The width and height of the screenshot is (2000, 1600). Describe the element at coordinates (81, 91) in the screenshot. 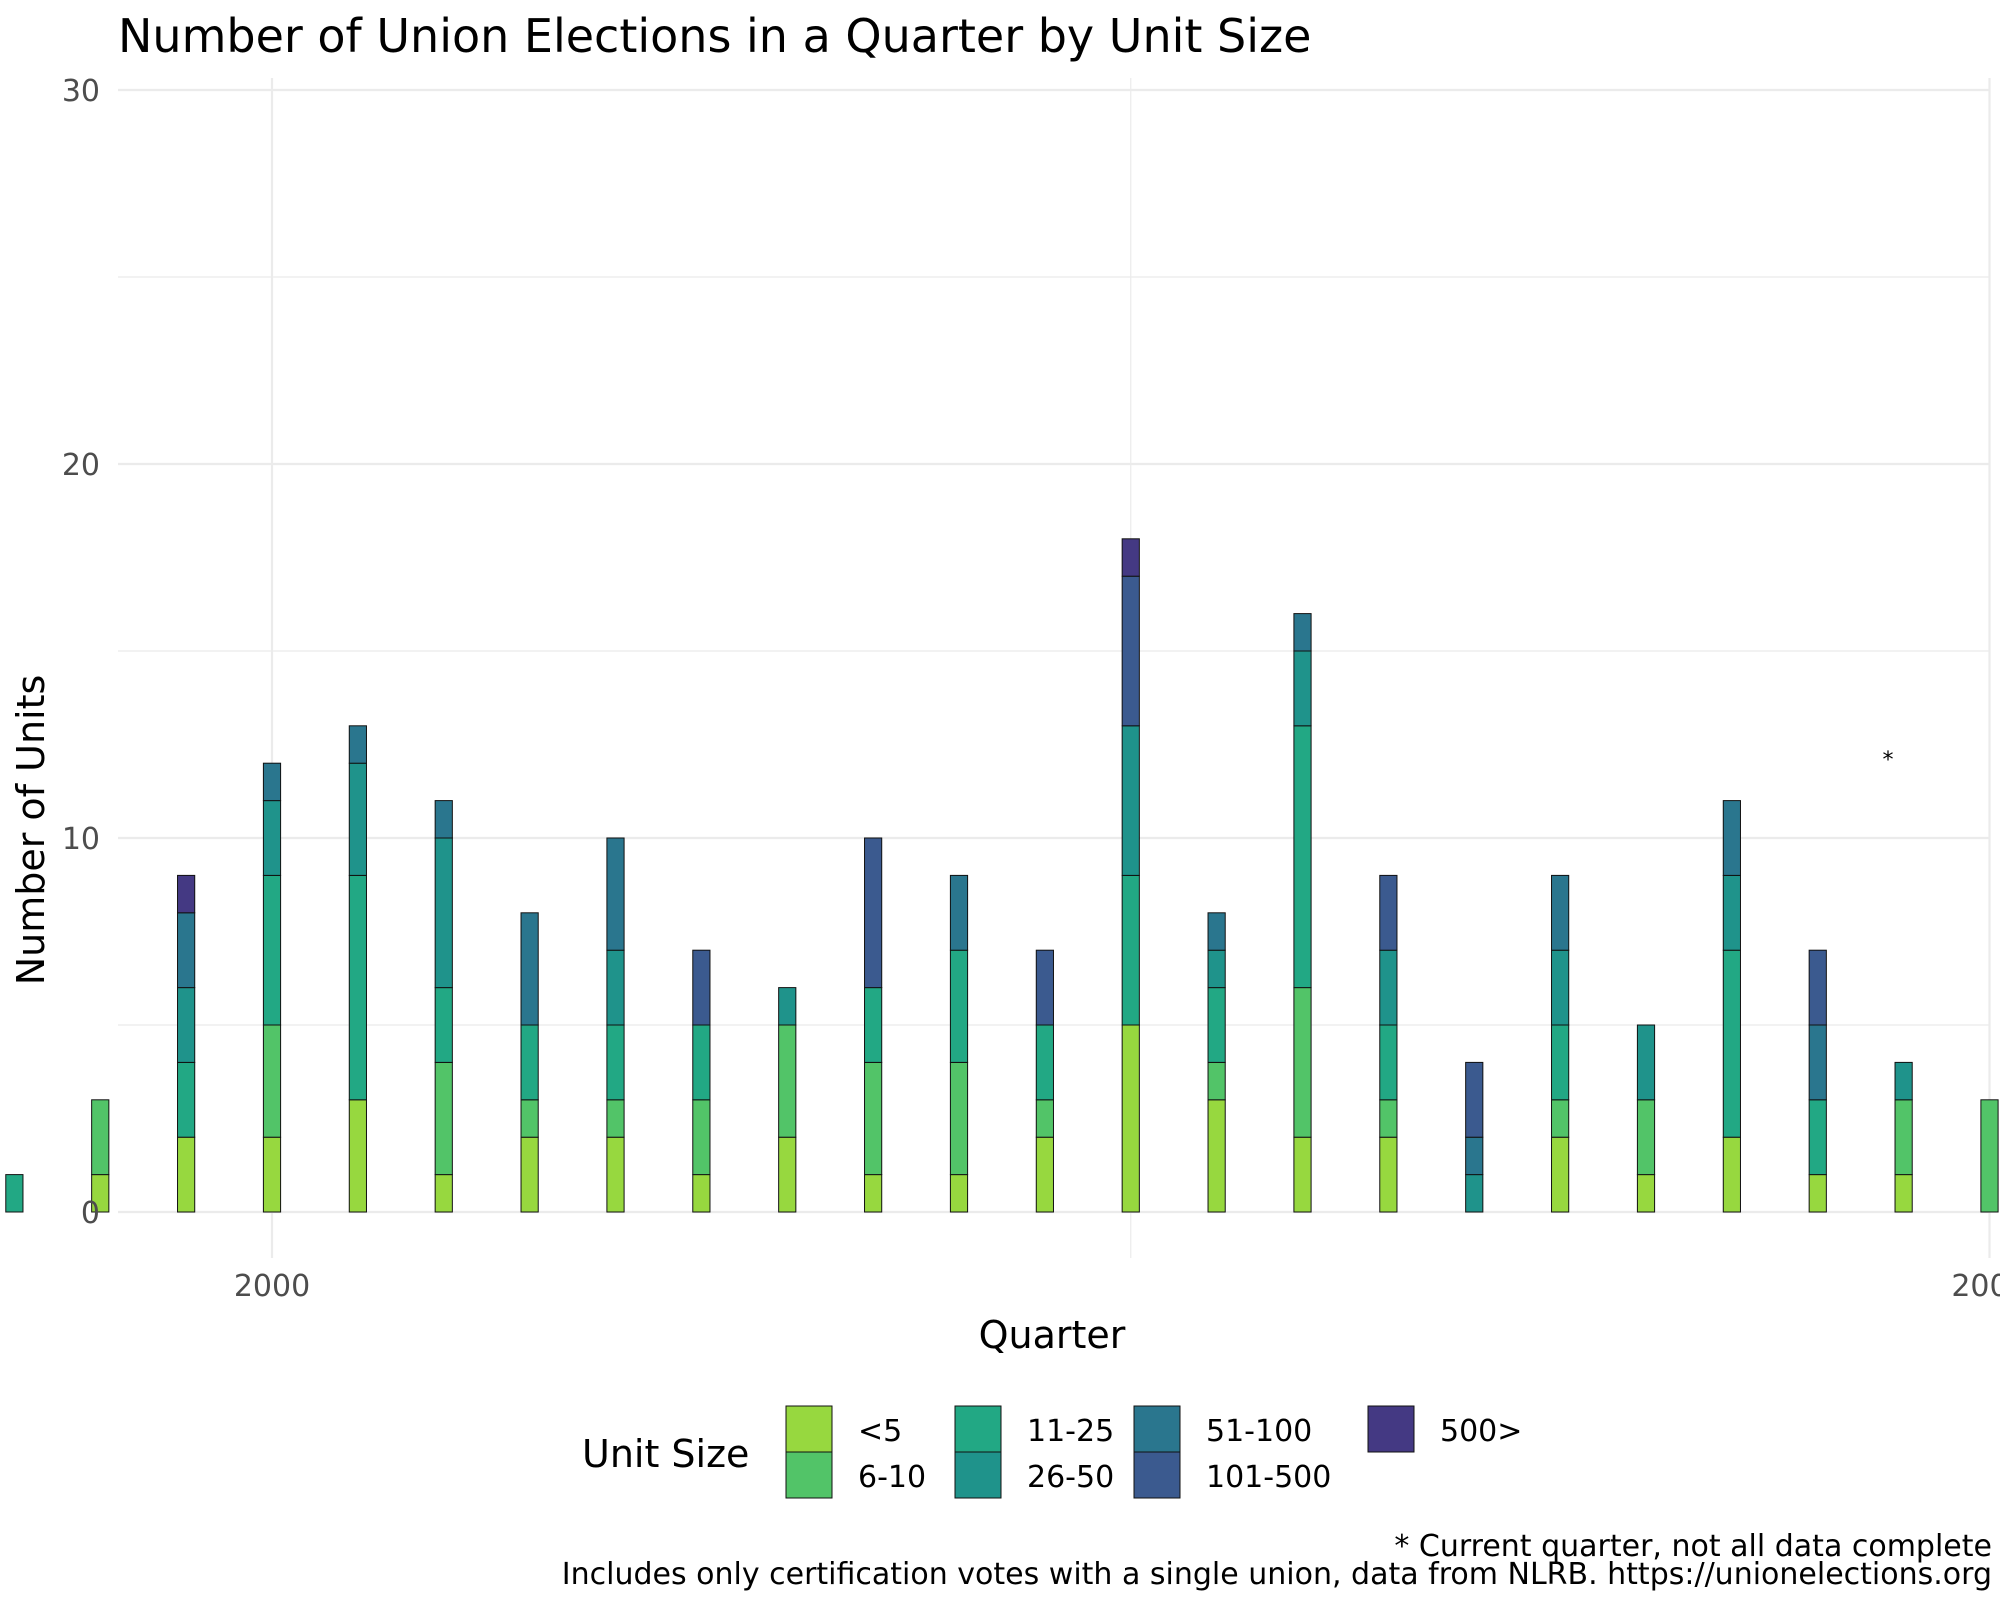

I see `y-tick-label: 30` at that location.